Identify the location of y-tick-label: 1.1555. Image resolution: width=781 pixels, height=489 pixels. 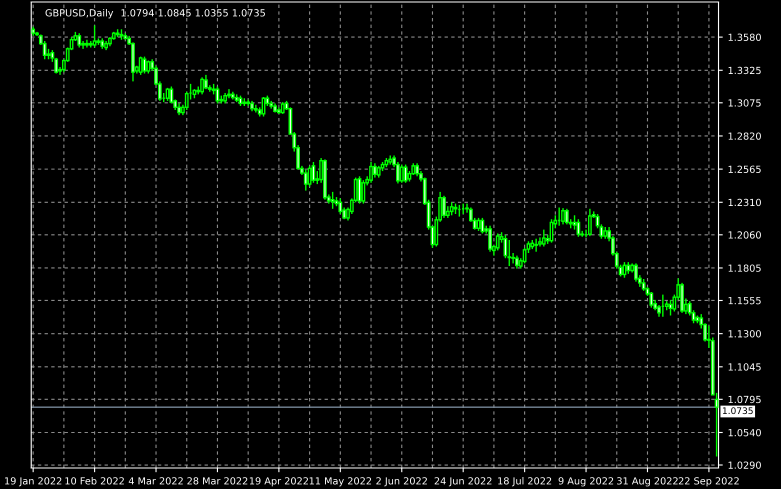
(744, 300).